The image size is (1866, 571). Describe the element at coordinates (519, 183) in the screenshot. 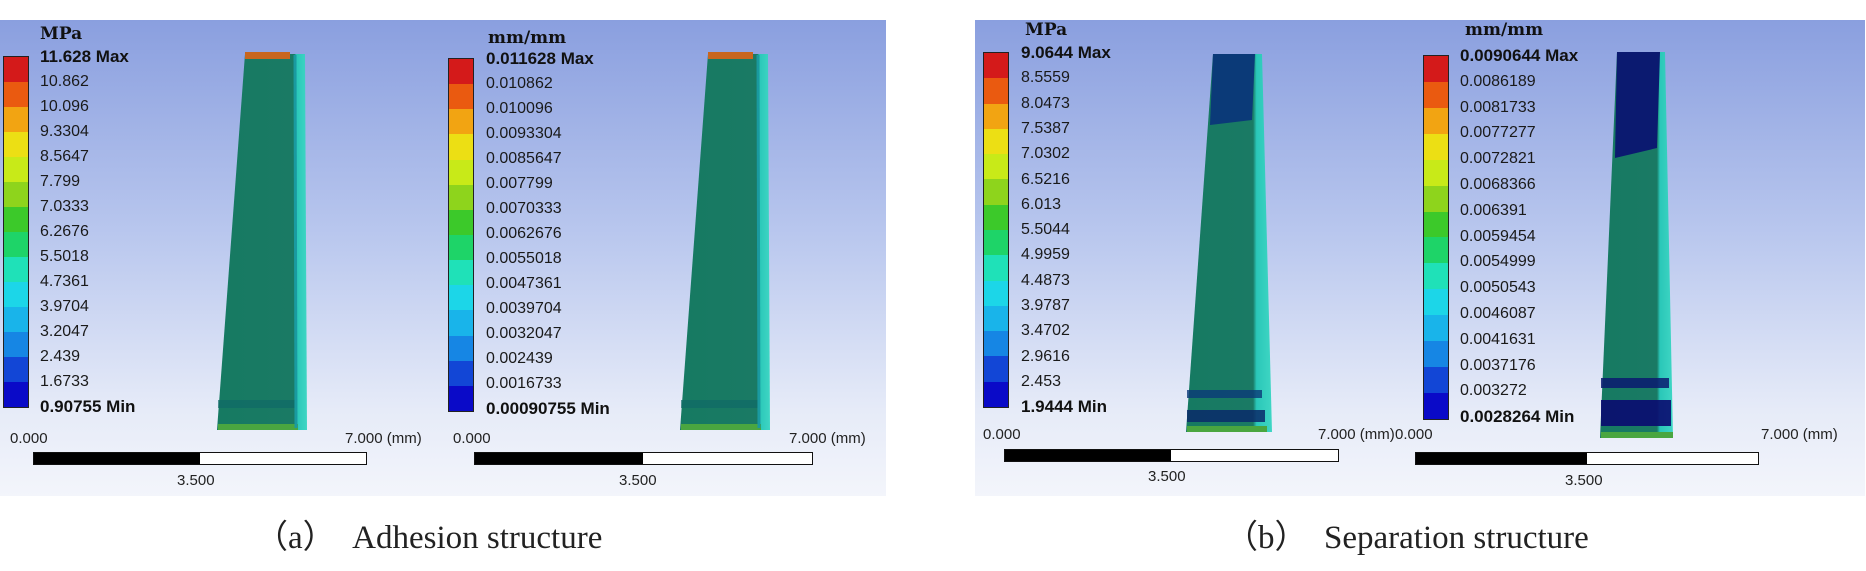

I see `legend-label: 0.007799` at that location.